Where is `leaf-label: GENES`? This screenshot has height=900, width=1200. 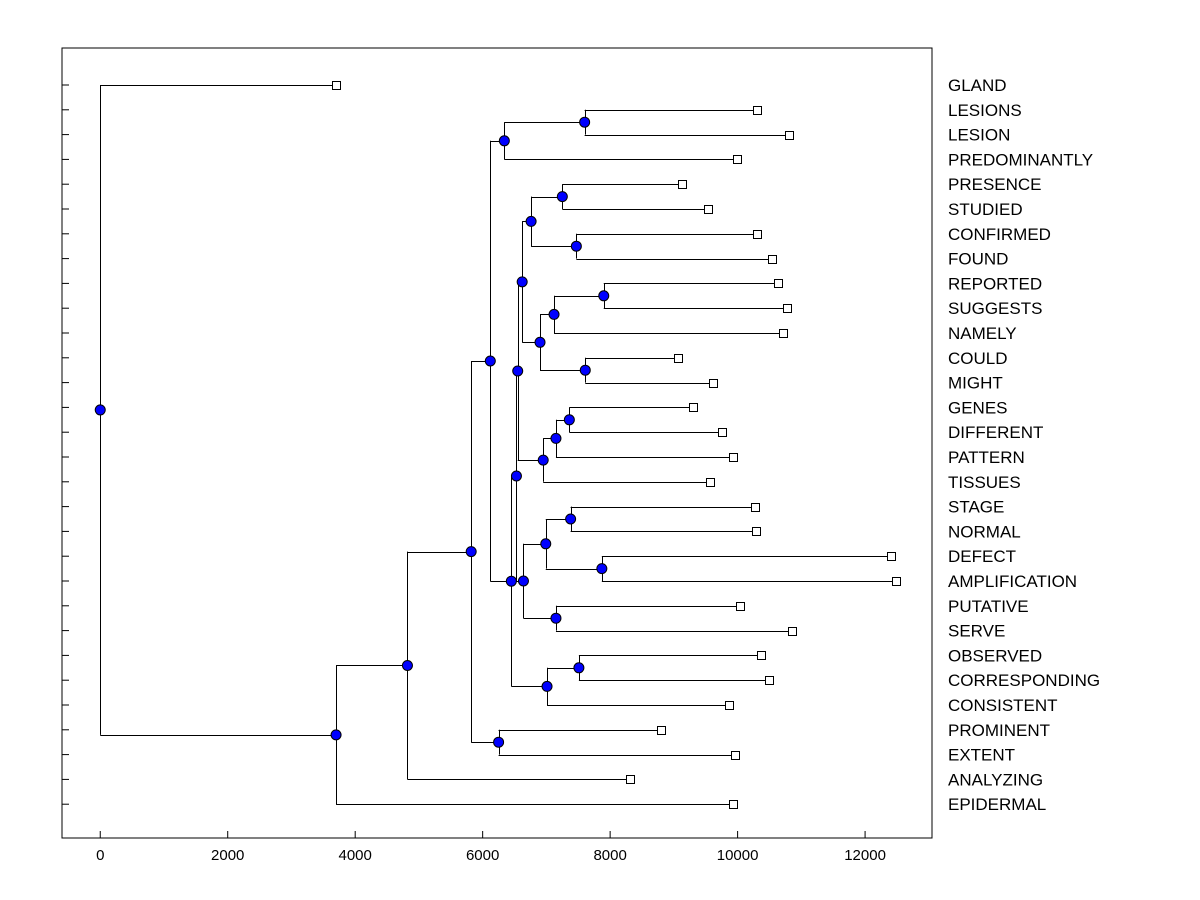
leaf-label: GENES is located at coordinates (978, 407).